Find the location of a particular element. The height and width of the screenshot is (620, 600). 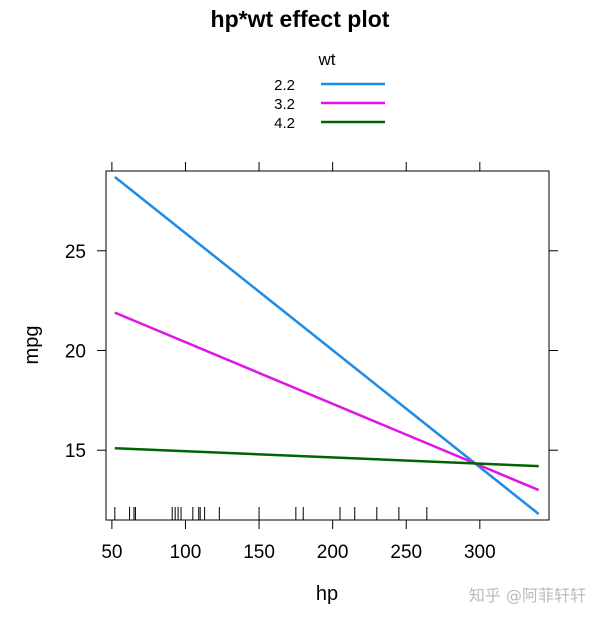

y-tick-label: 20 is located at coordinates (75, 351).